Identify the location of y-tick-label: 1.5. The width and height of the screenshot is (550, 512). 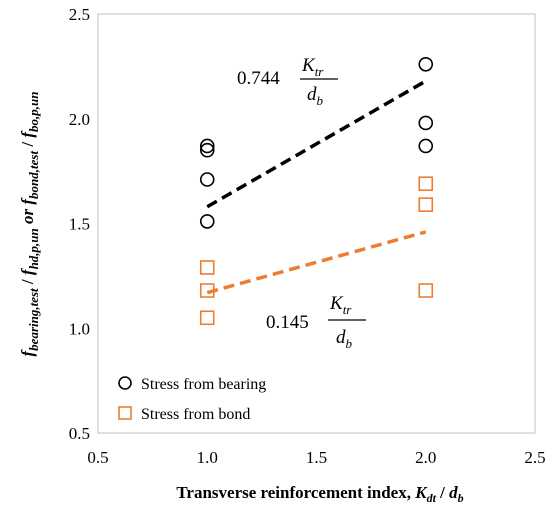
(79, 224).